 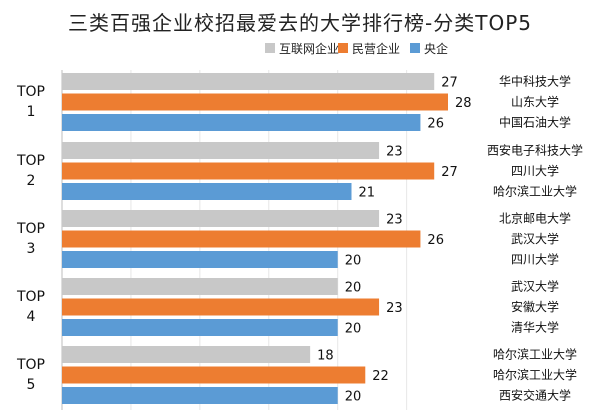 What do you see at coordinates (300, 23) in the screenshot?
I see `chart-title: 三类百强企业校招最爱去的大学排行榜-分类TOP5` at bounding box center [300, 23].